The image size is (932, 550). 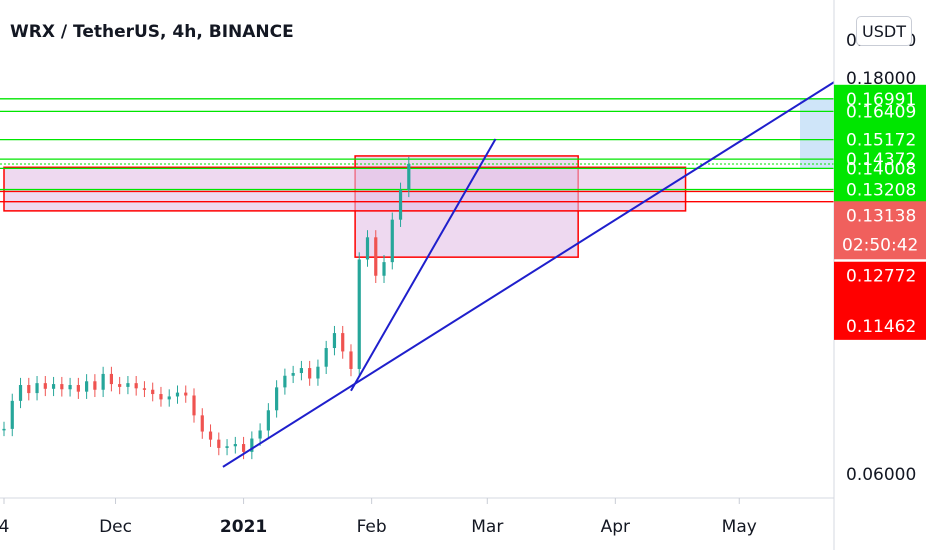 I want to click on badge-0.15172: 0.15172, so click(x=881, y=141).